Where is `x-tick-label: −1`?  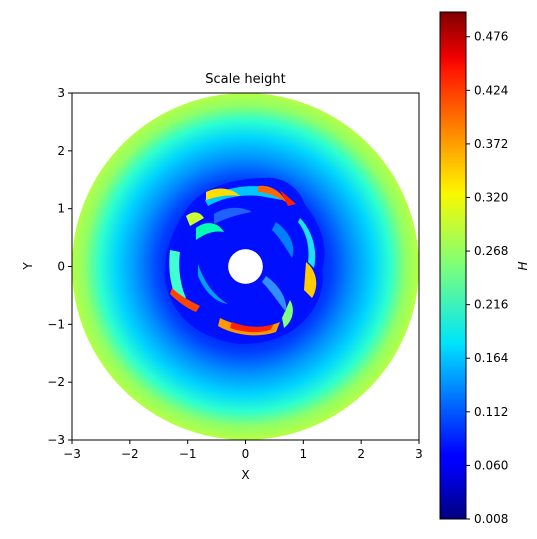
x-tick-label: −1 is located at coordinates (188, 454).